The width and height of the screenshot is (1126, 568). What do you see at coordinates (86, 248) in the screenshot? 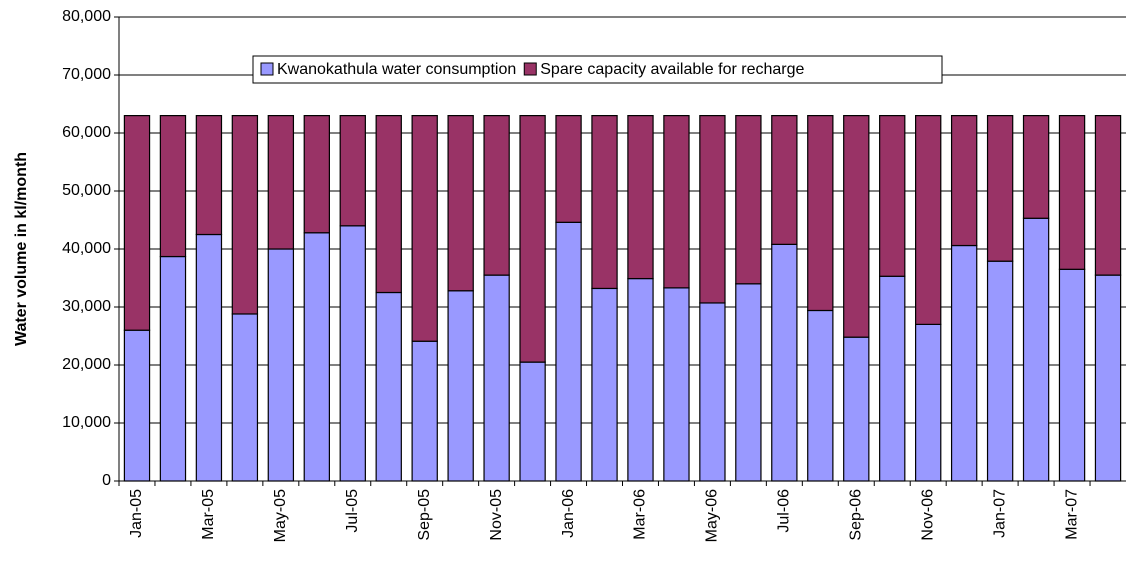
I see `y-tick-label: 40,000` at bounding box center [86, 248].